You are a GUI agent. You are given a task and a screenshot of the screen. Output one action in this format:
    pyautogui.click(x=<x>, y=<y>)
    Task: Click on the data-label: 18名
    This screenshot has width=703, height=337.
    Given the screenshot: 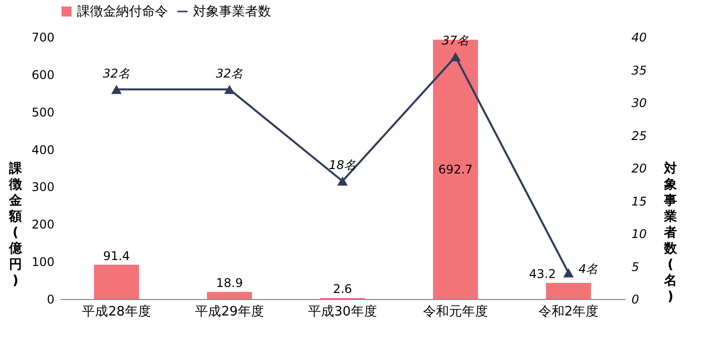 What is the action you would take?
    pyautogui.click(x=342, y=165)
    